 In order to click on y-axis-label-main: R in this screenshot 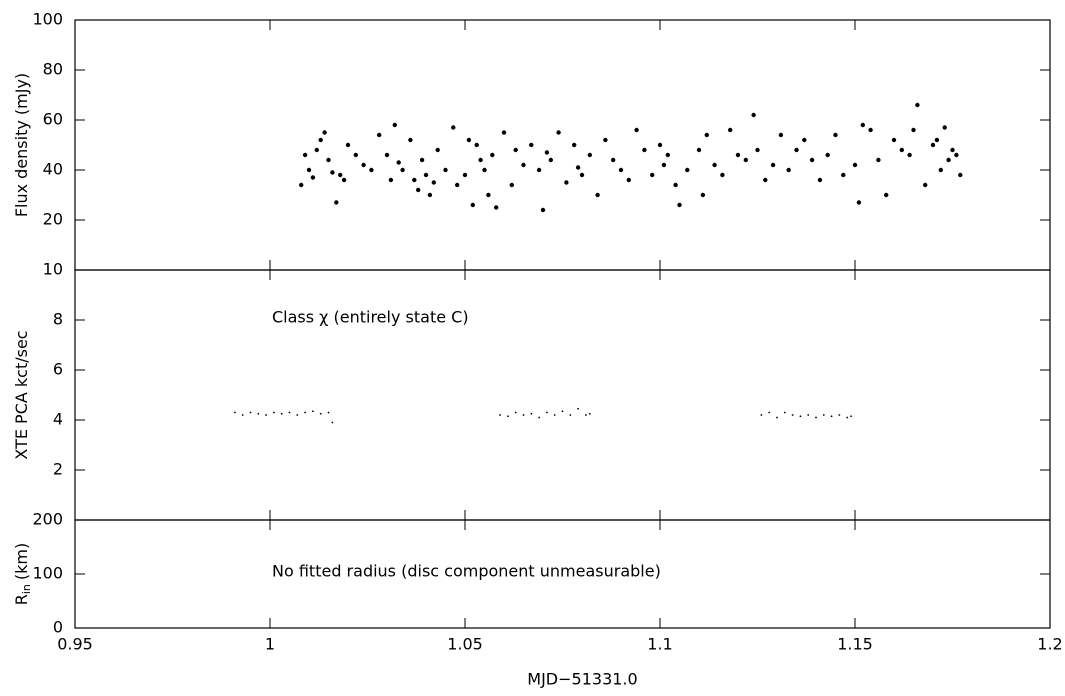, I will do `click(21, 599)`.